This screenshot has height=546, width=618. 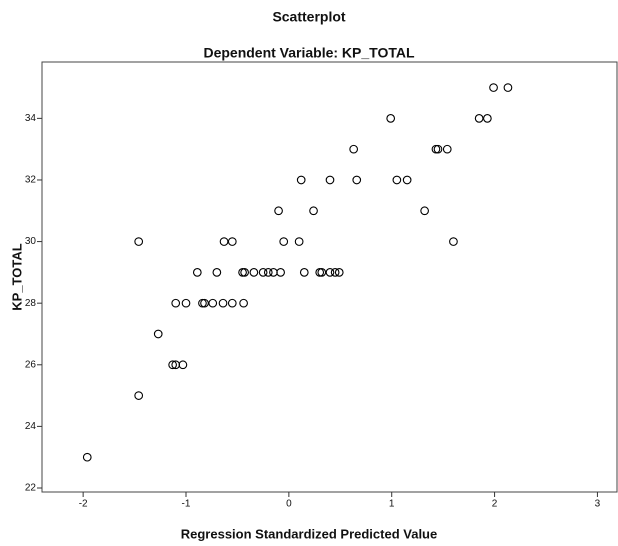 I want to click on x-axis-label: Regression Standardized Predicted Value, so click(x=309, y=533).